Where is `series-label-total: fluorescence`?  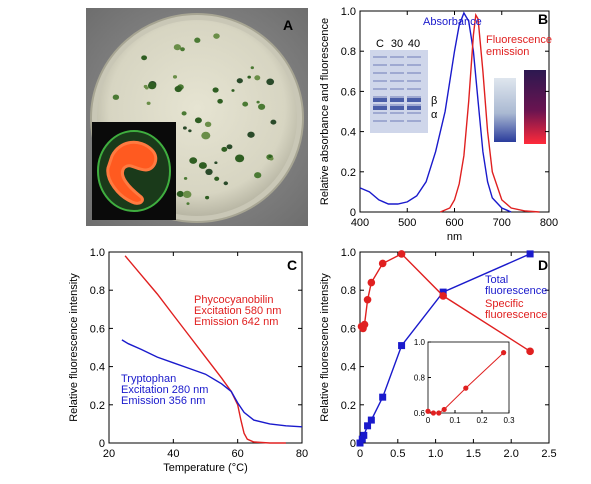 series-label-total: fluorescence is located at coordinates (516, 291).